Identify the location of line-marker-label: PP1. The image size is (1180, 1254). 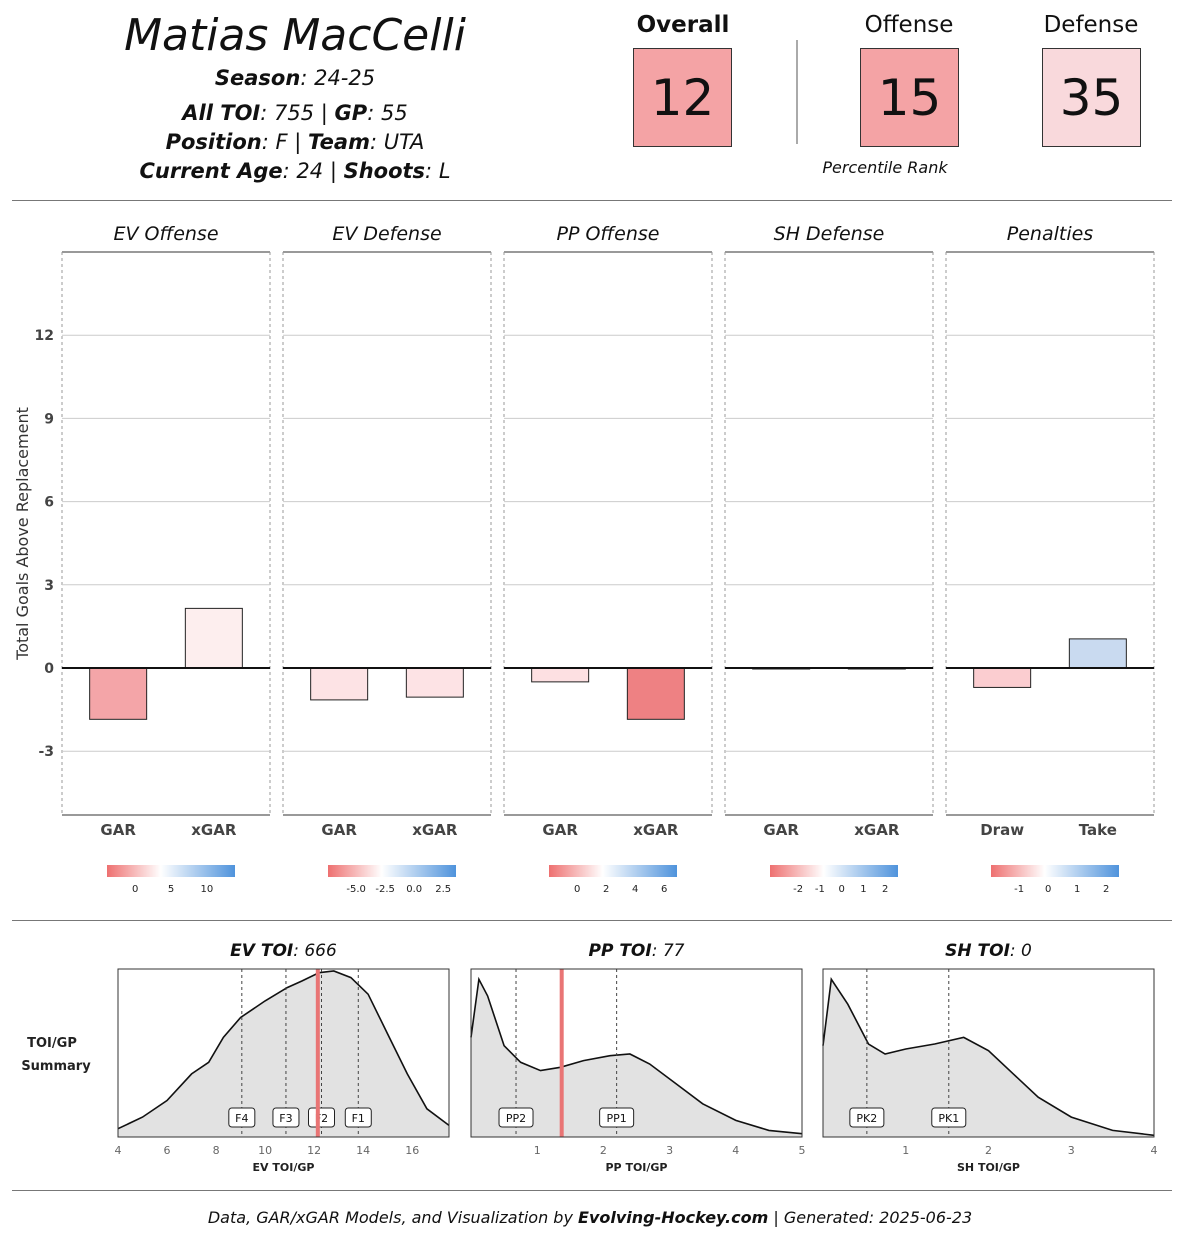
(617, 1118).